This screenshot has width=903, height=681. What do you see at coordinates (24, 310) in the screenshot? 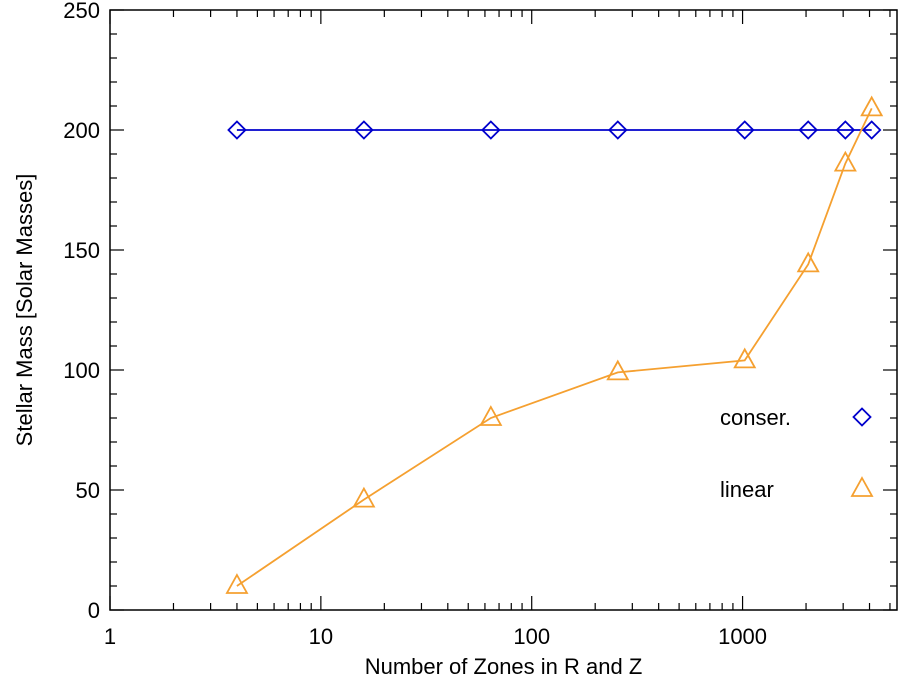
I see `y-axis-label: Stellar Mass [Solar Masses]` at bounding box center [24, 310].